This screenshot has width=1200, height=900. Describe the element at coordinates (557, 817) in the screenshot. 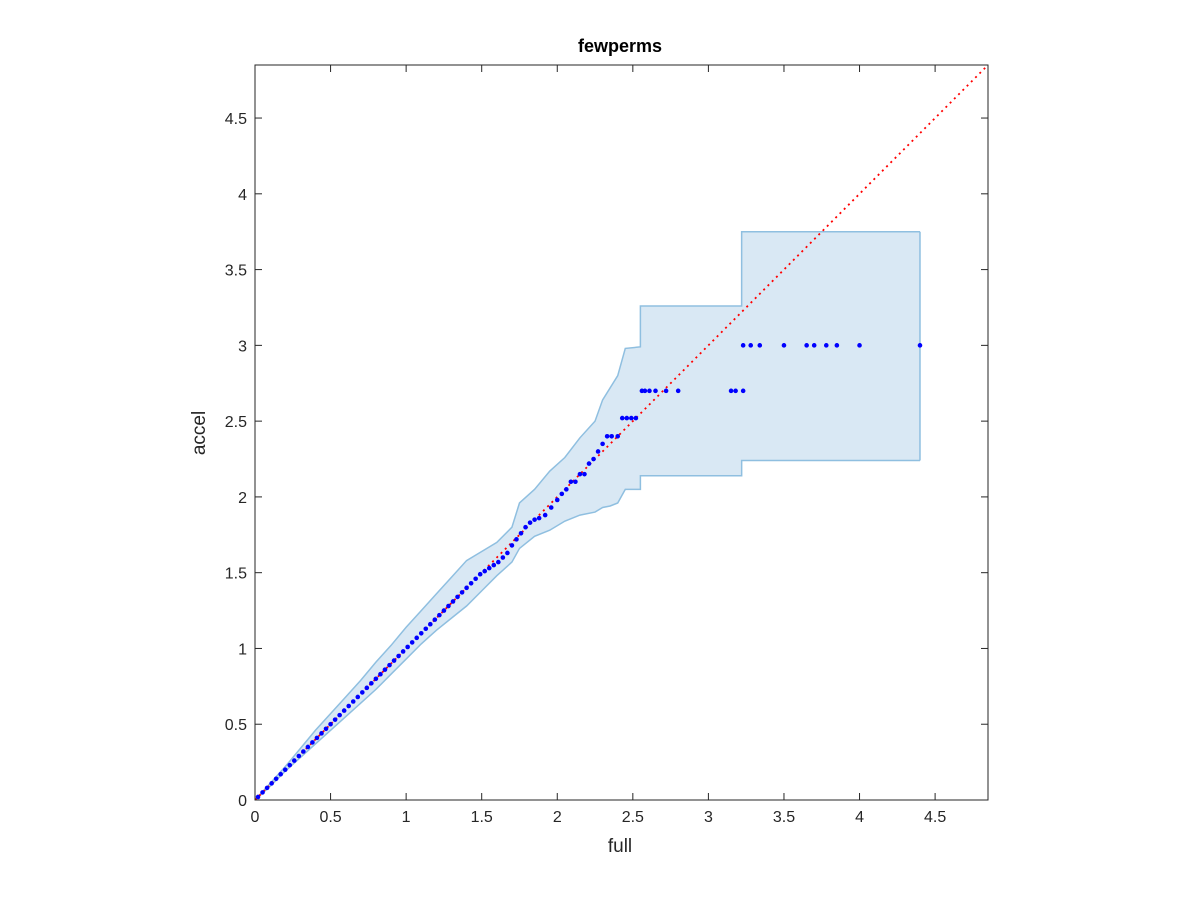

I see `x-tick-label: 2` at that location.